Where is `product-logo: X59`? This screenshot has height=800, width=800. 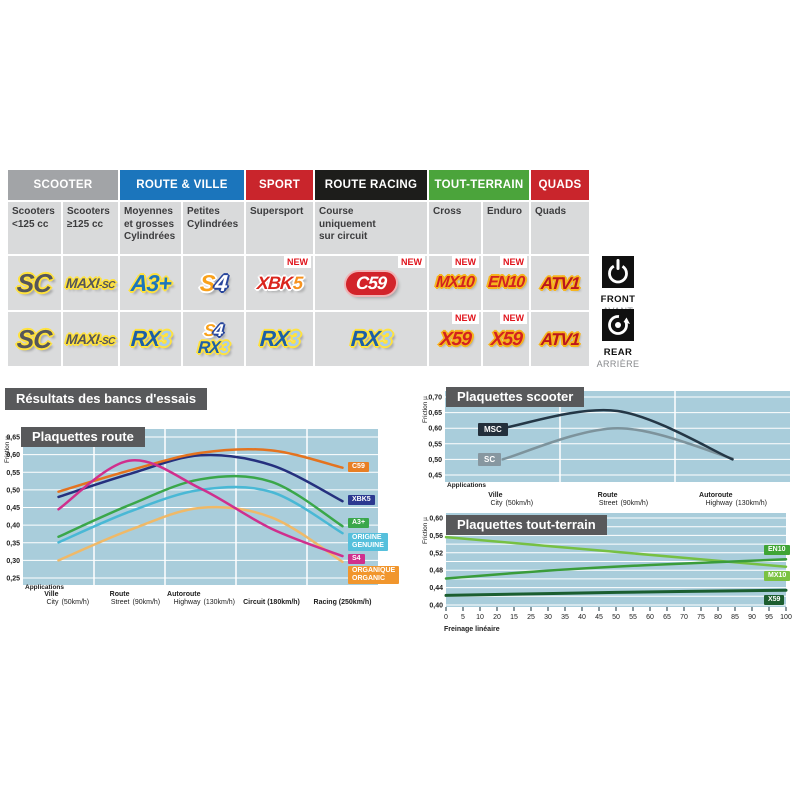 product-logo: X59 is located at coordinates (455, 339).